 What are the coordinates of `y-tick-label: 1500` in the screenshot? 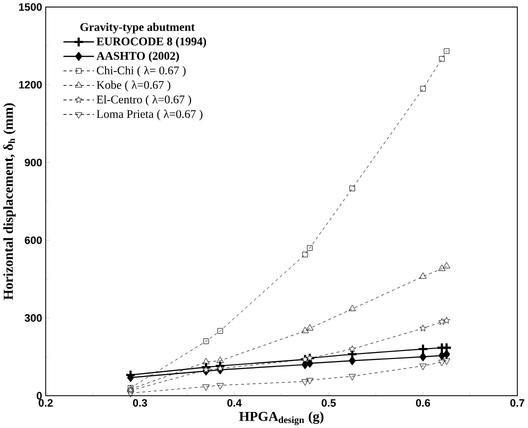 It's located at (30, 7).